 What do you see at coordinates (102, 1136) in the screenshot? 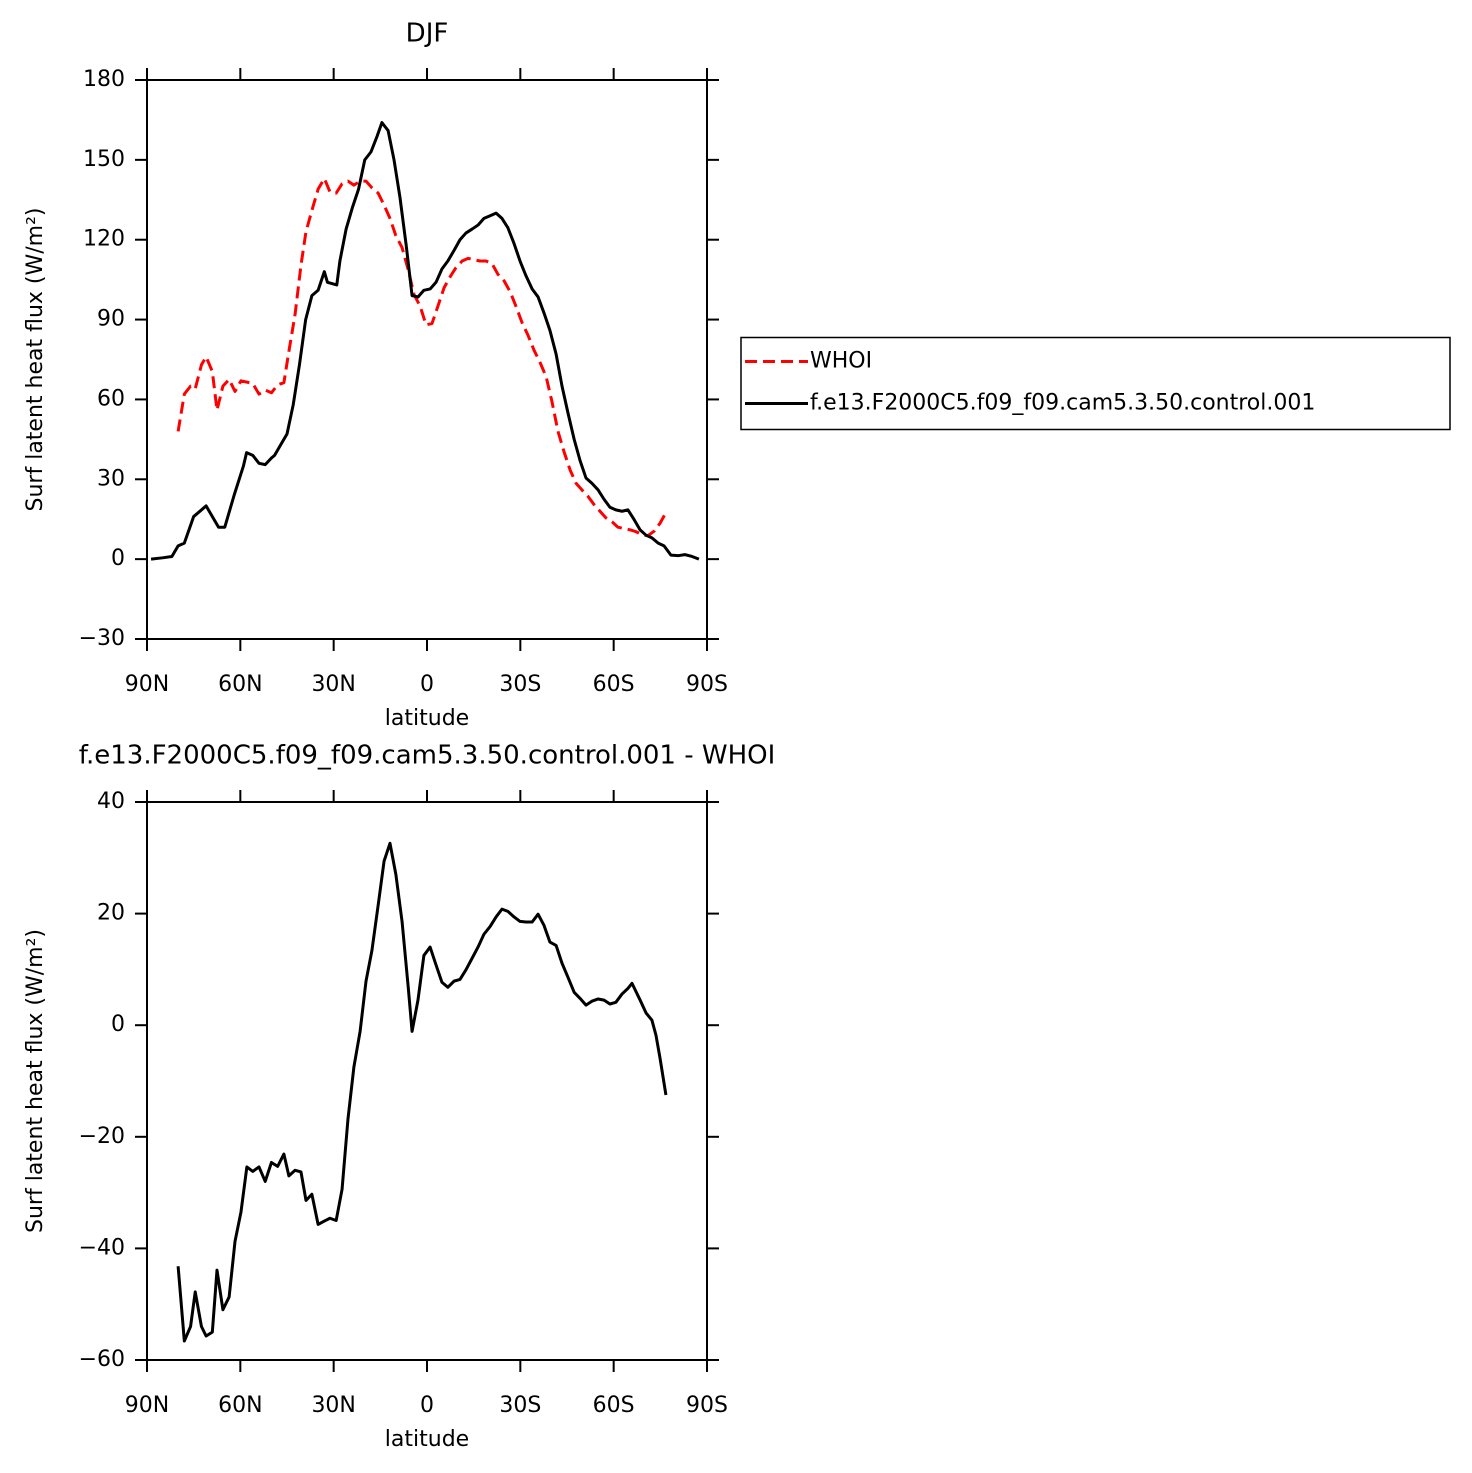
I see `y-tick-label: −20` at bounding box center [102, 1136].